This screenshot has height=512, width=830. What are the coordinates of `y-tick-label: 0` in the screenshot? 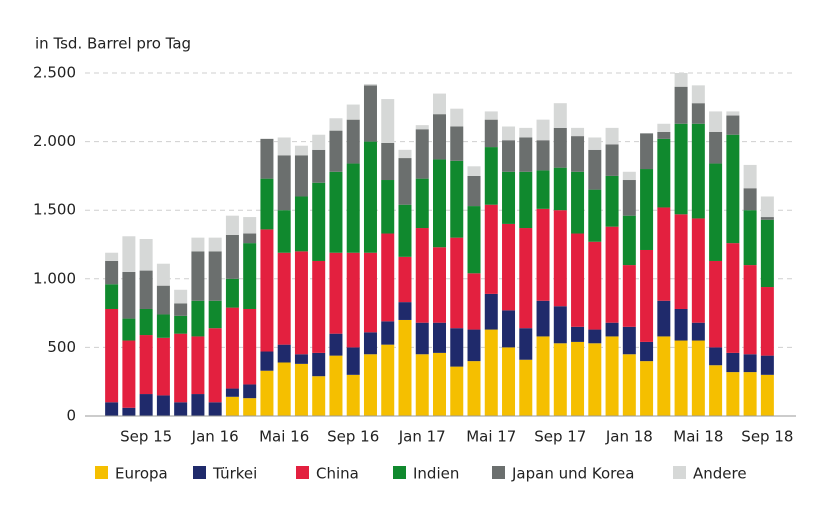 It's located at (71, 416).